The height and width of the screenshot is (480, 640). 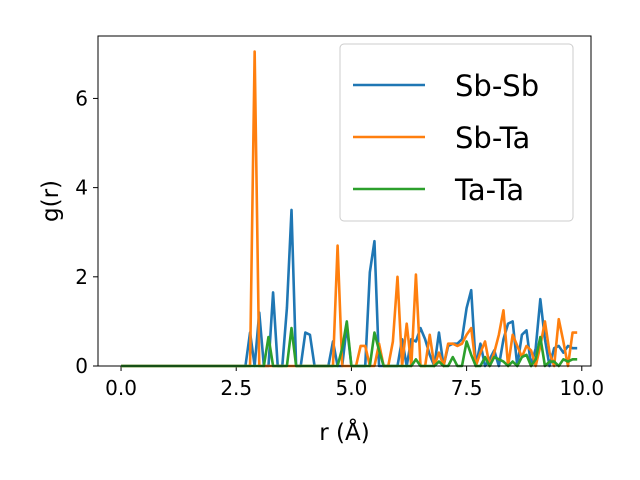 I want to click on x-tick-label: 7.5, so click(x=467, y=388).